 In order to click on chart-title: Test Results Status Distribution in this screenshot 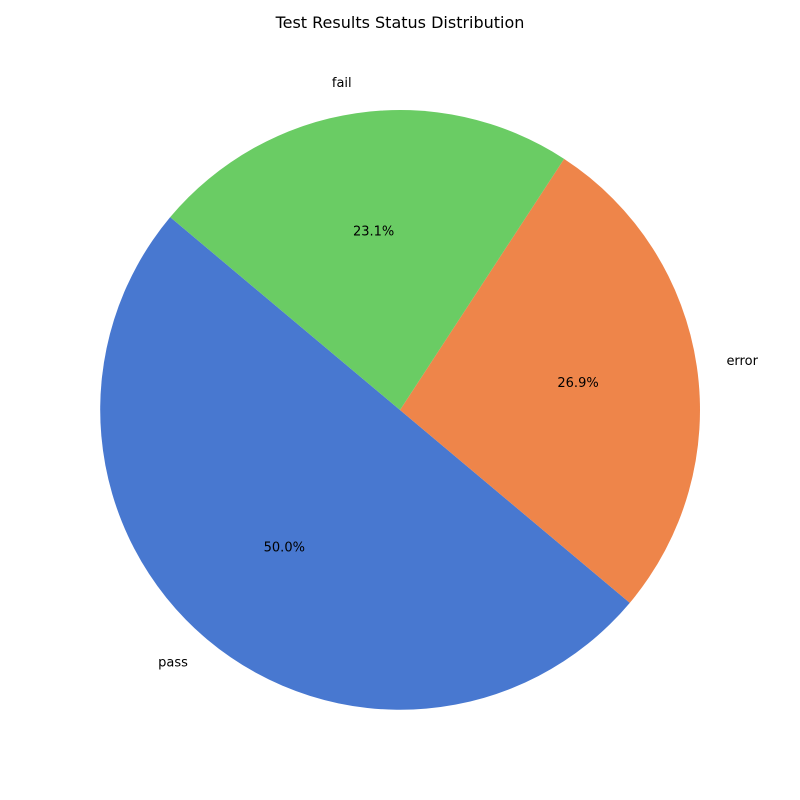, I will do `click(400, 22)`.